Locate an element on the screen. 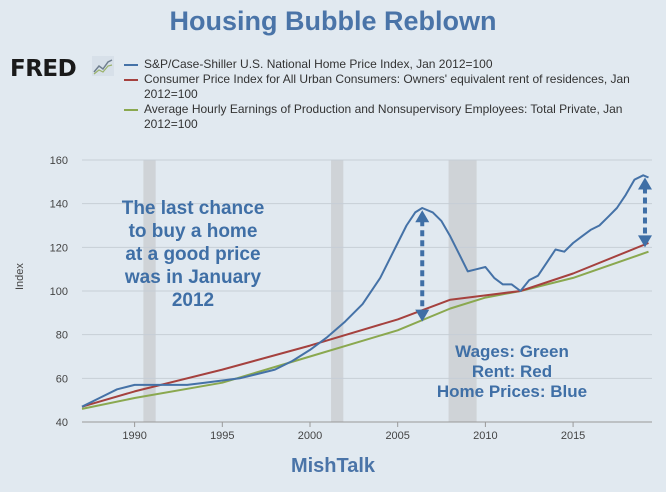 The width and height of the screenshot is (666, 492). y-tick-label: 120 is located at coordinates (59, 248).